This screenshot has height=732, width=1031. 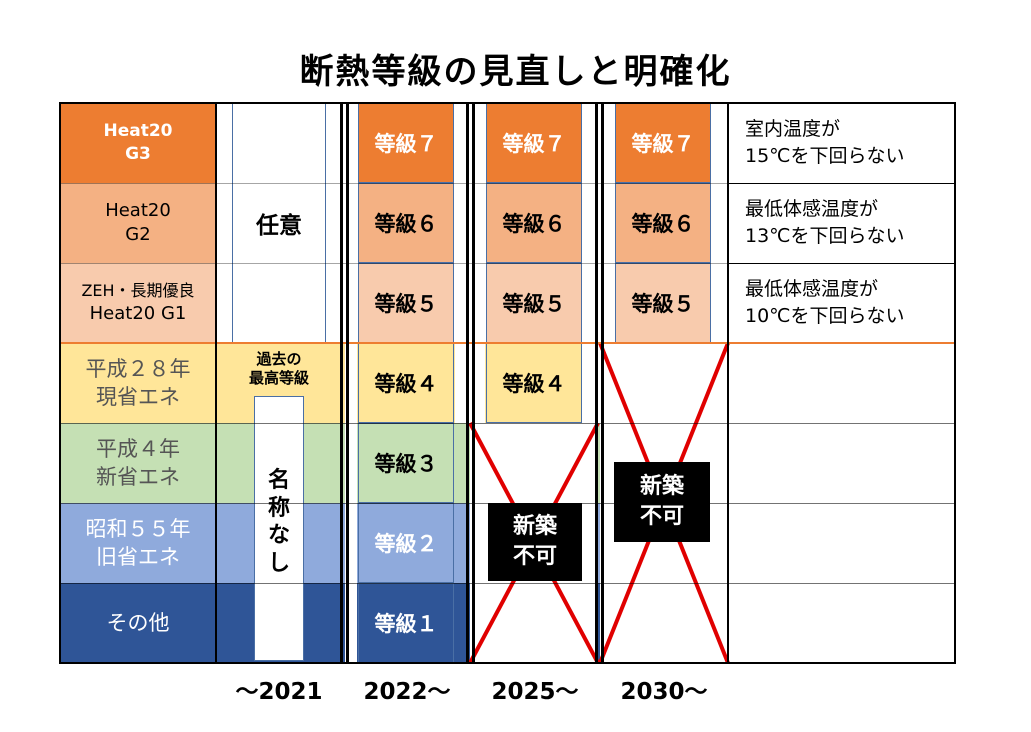 I want to click on future-blank-2025-gap, so click(x=470, y=383).